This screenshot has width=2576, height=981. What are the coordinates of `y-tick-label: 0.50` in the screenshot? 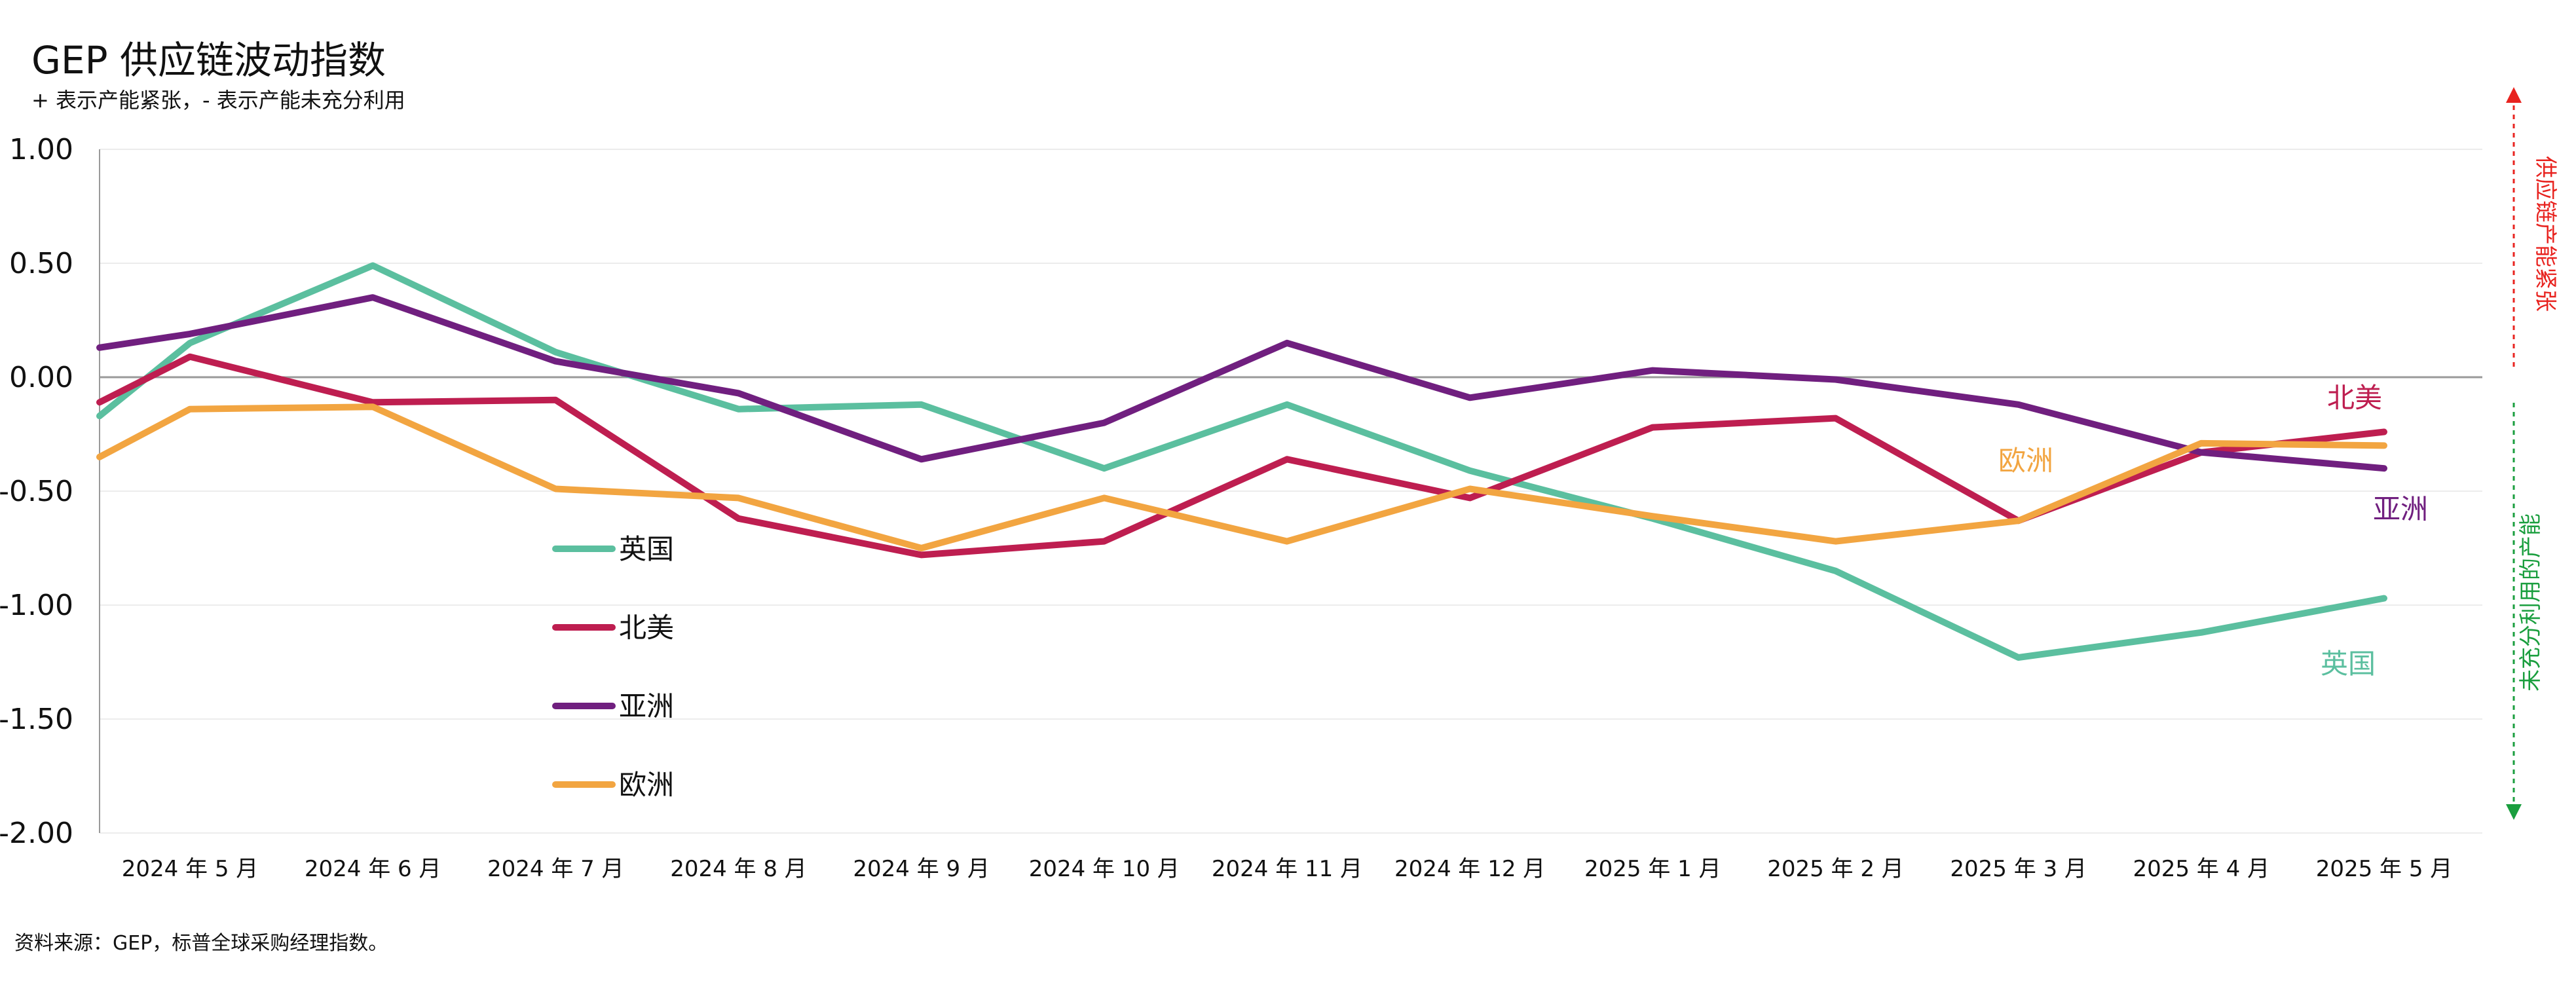 It's located at (41, 263).